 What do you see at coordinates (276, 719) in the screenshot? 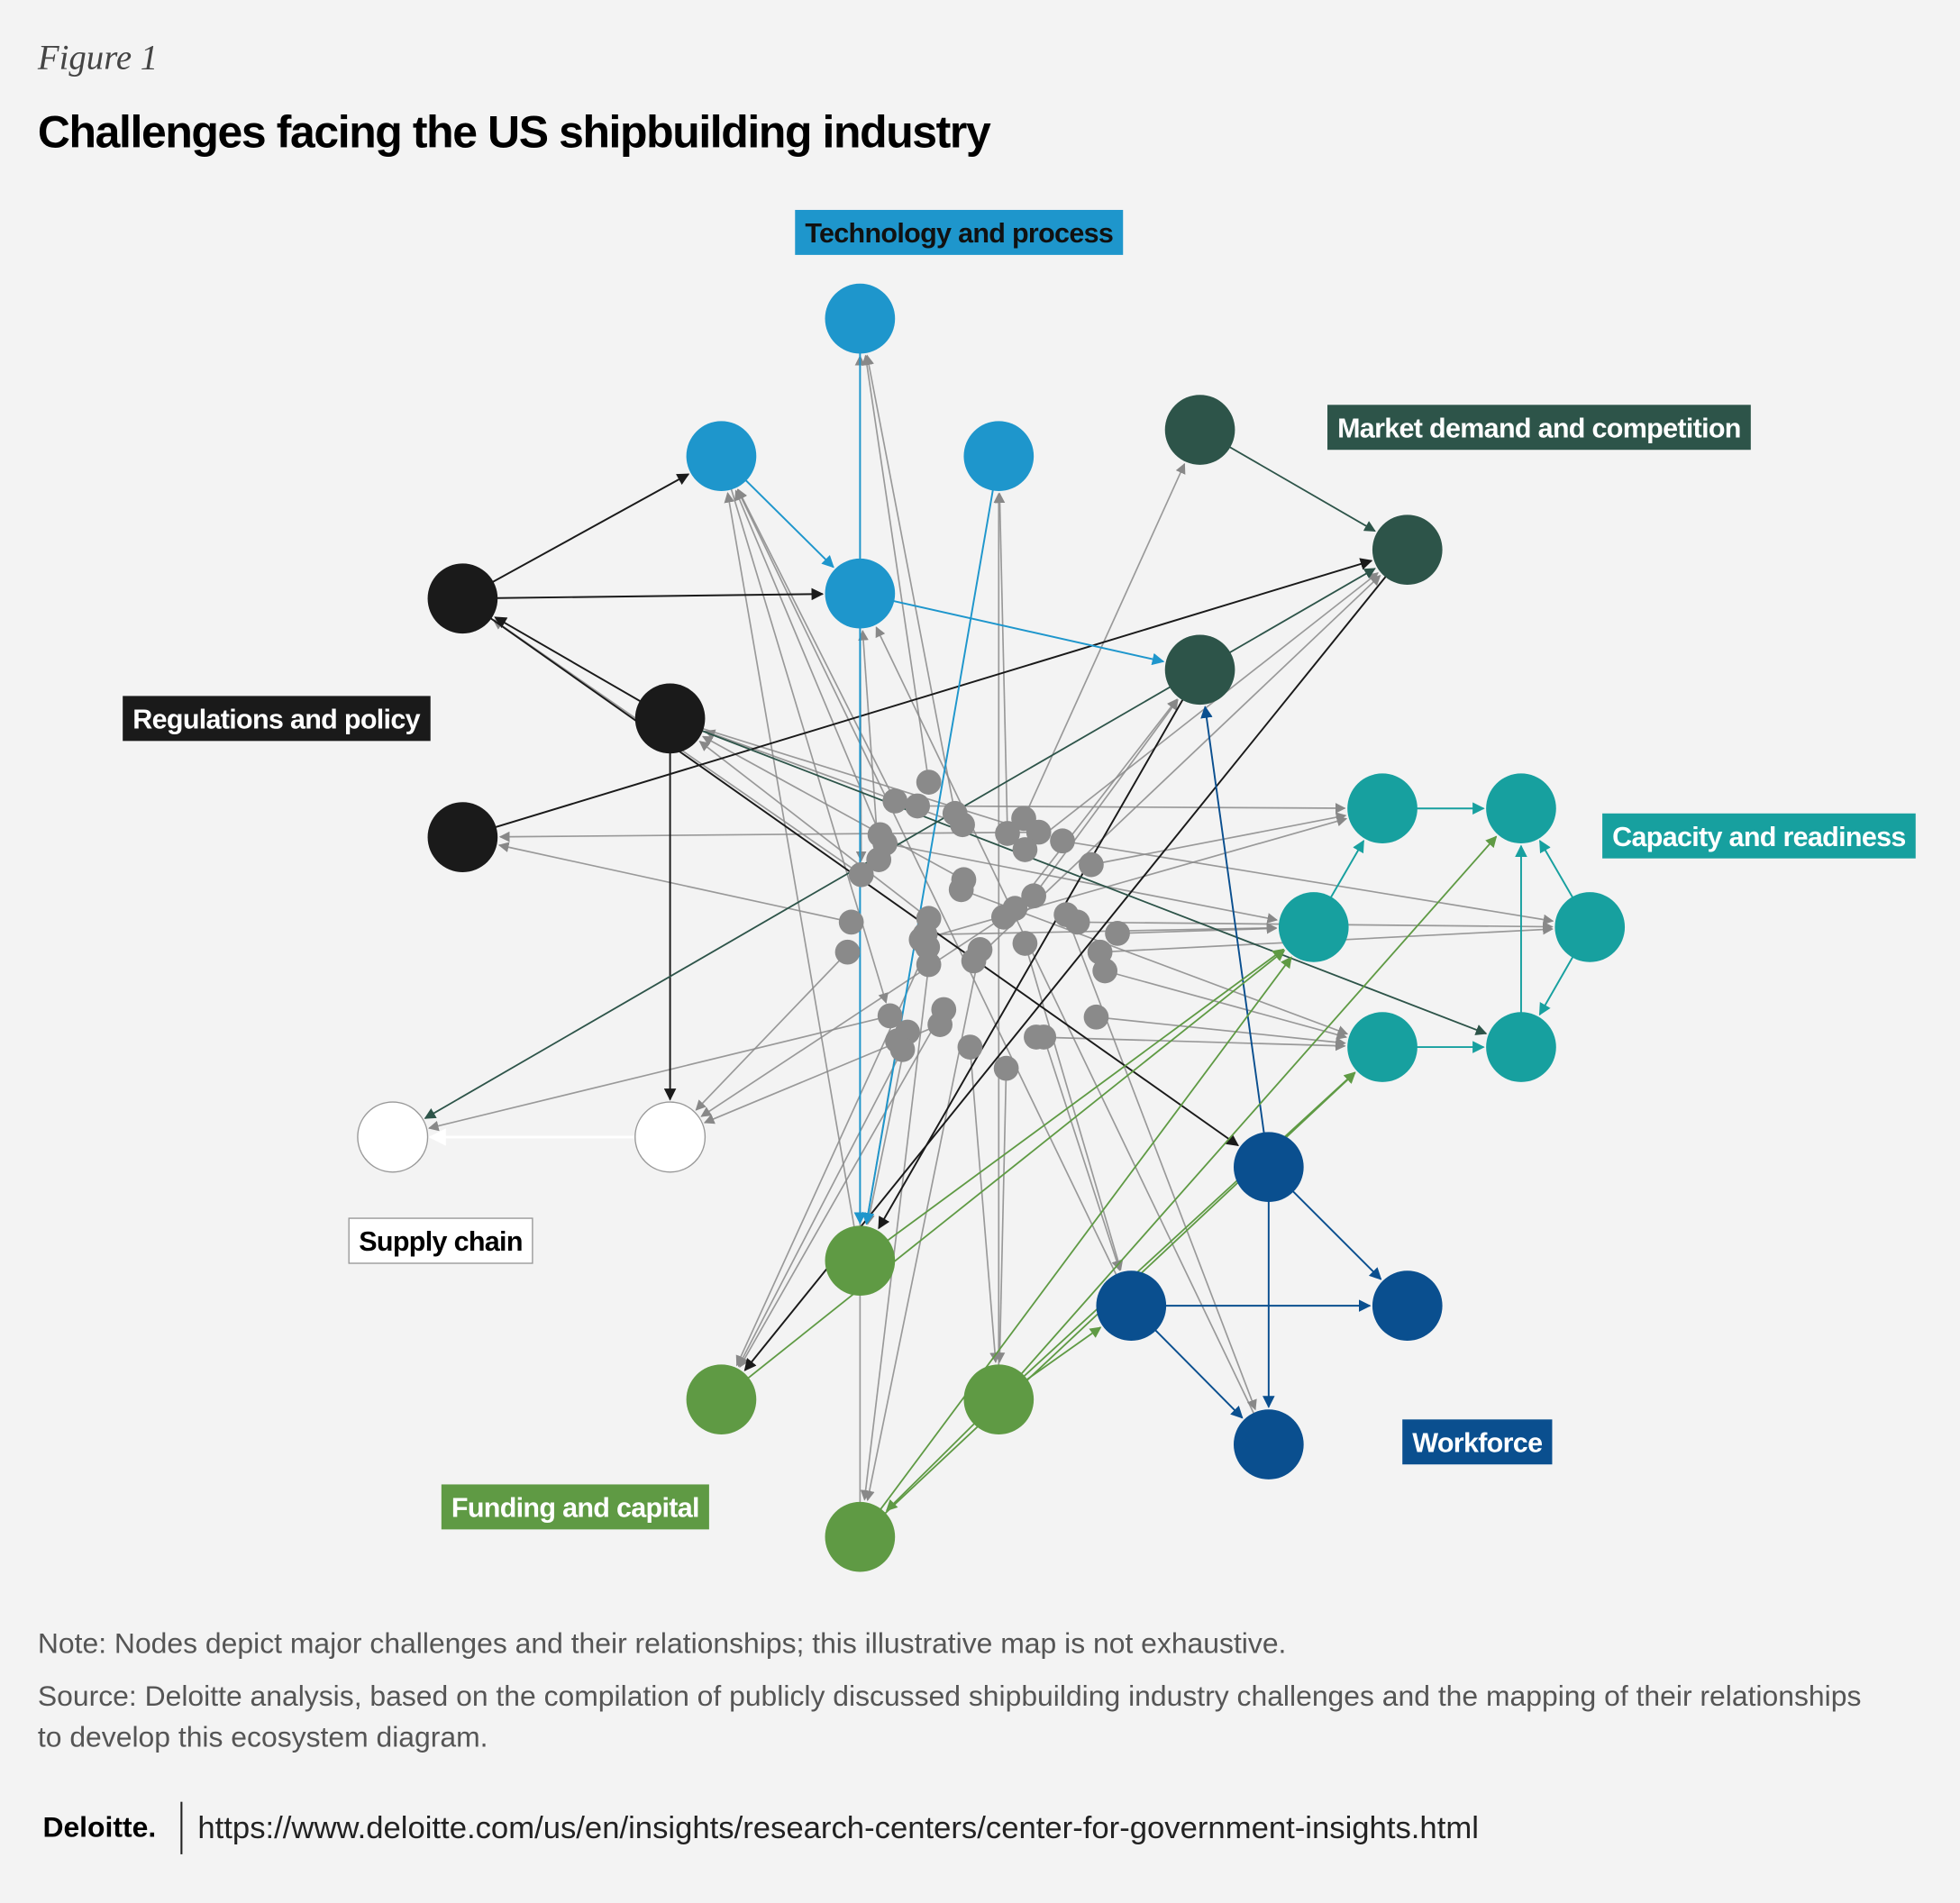
I see `group-label: Regulations and policy` at bounding box center [276, 719].